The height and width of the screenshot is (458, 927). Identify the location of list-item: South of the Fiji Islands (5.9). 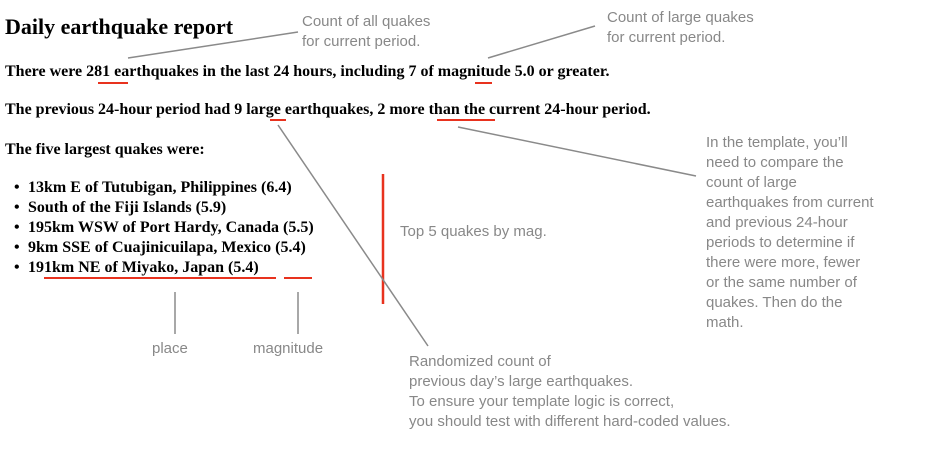
(164, 208).